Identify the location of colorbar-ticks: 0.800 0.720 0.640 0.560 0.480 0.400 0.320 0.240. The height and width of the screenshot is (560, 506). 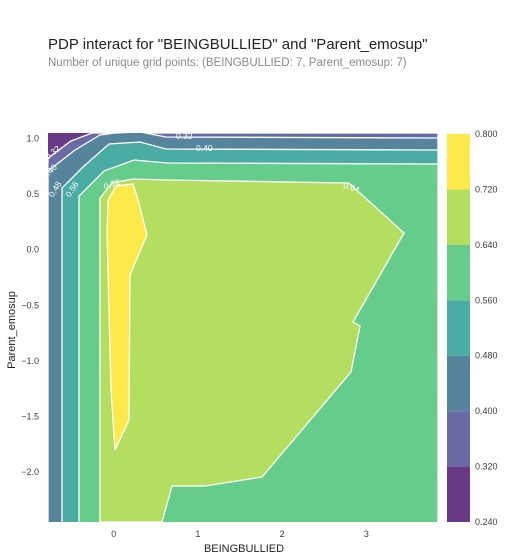
(486, 328).